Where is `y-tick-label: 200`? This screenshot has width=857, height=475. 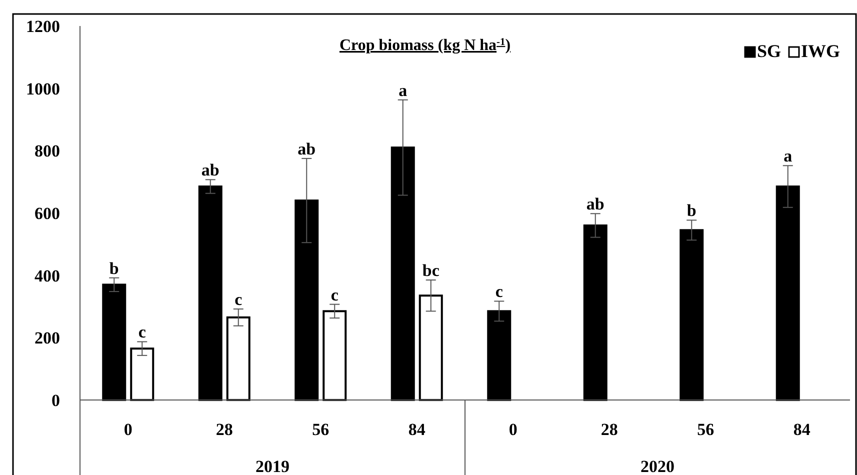 y-tick-label: 200 is located at coordinates (47, 338).